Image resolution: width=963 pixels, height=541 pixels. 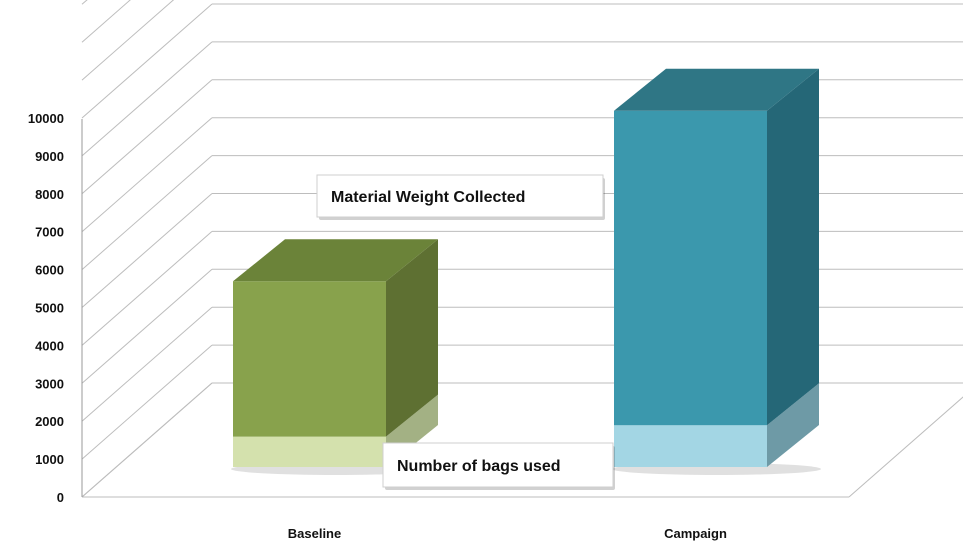 I want to click on y-tick-label: 8000, so click(x=49, y=194).